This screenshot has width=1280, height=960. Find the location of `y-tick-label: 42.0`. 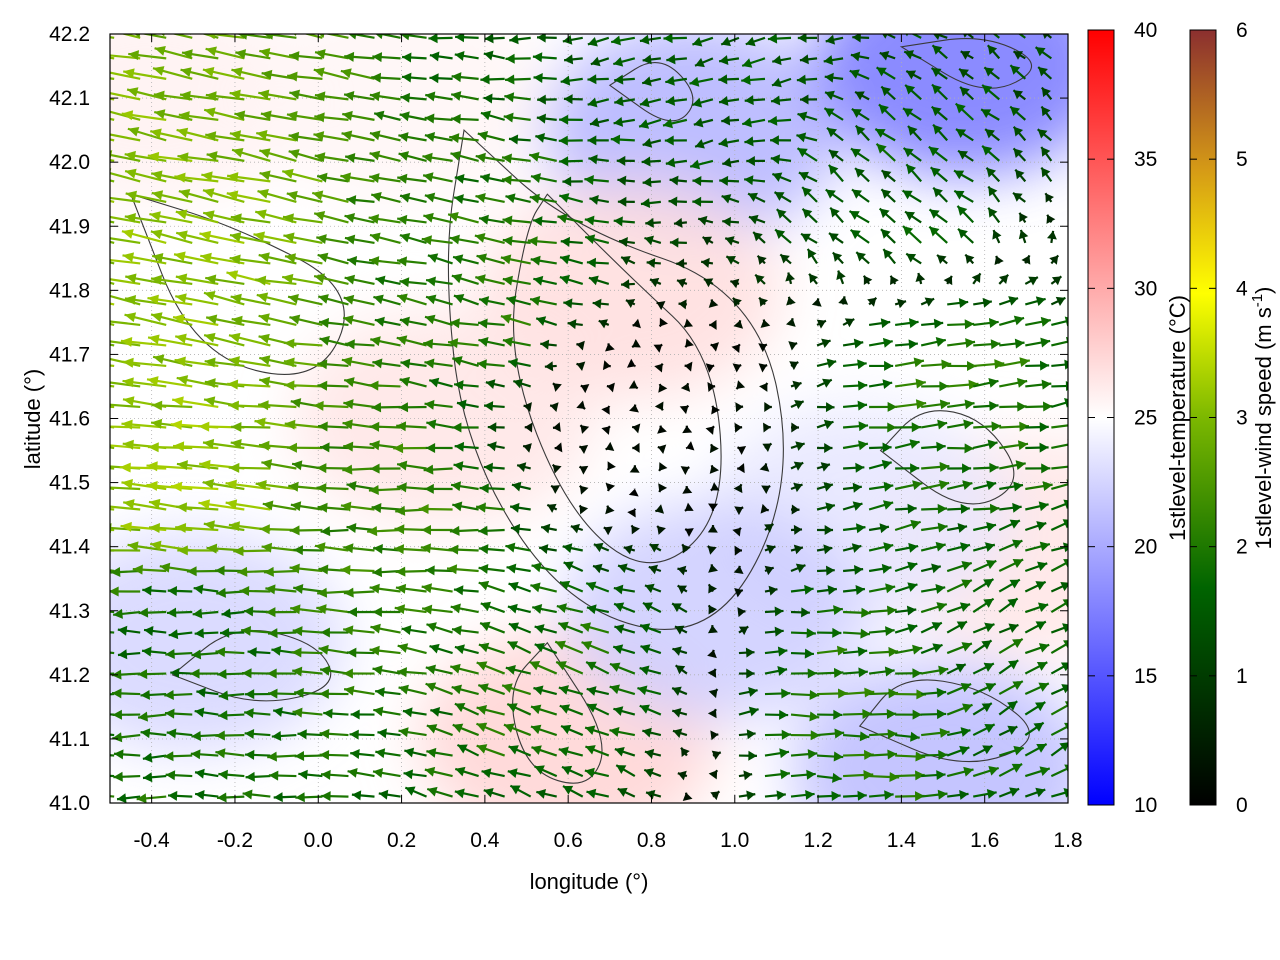

y-tick-label: 42.0 is located at coordinates (69, 162).